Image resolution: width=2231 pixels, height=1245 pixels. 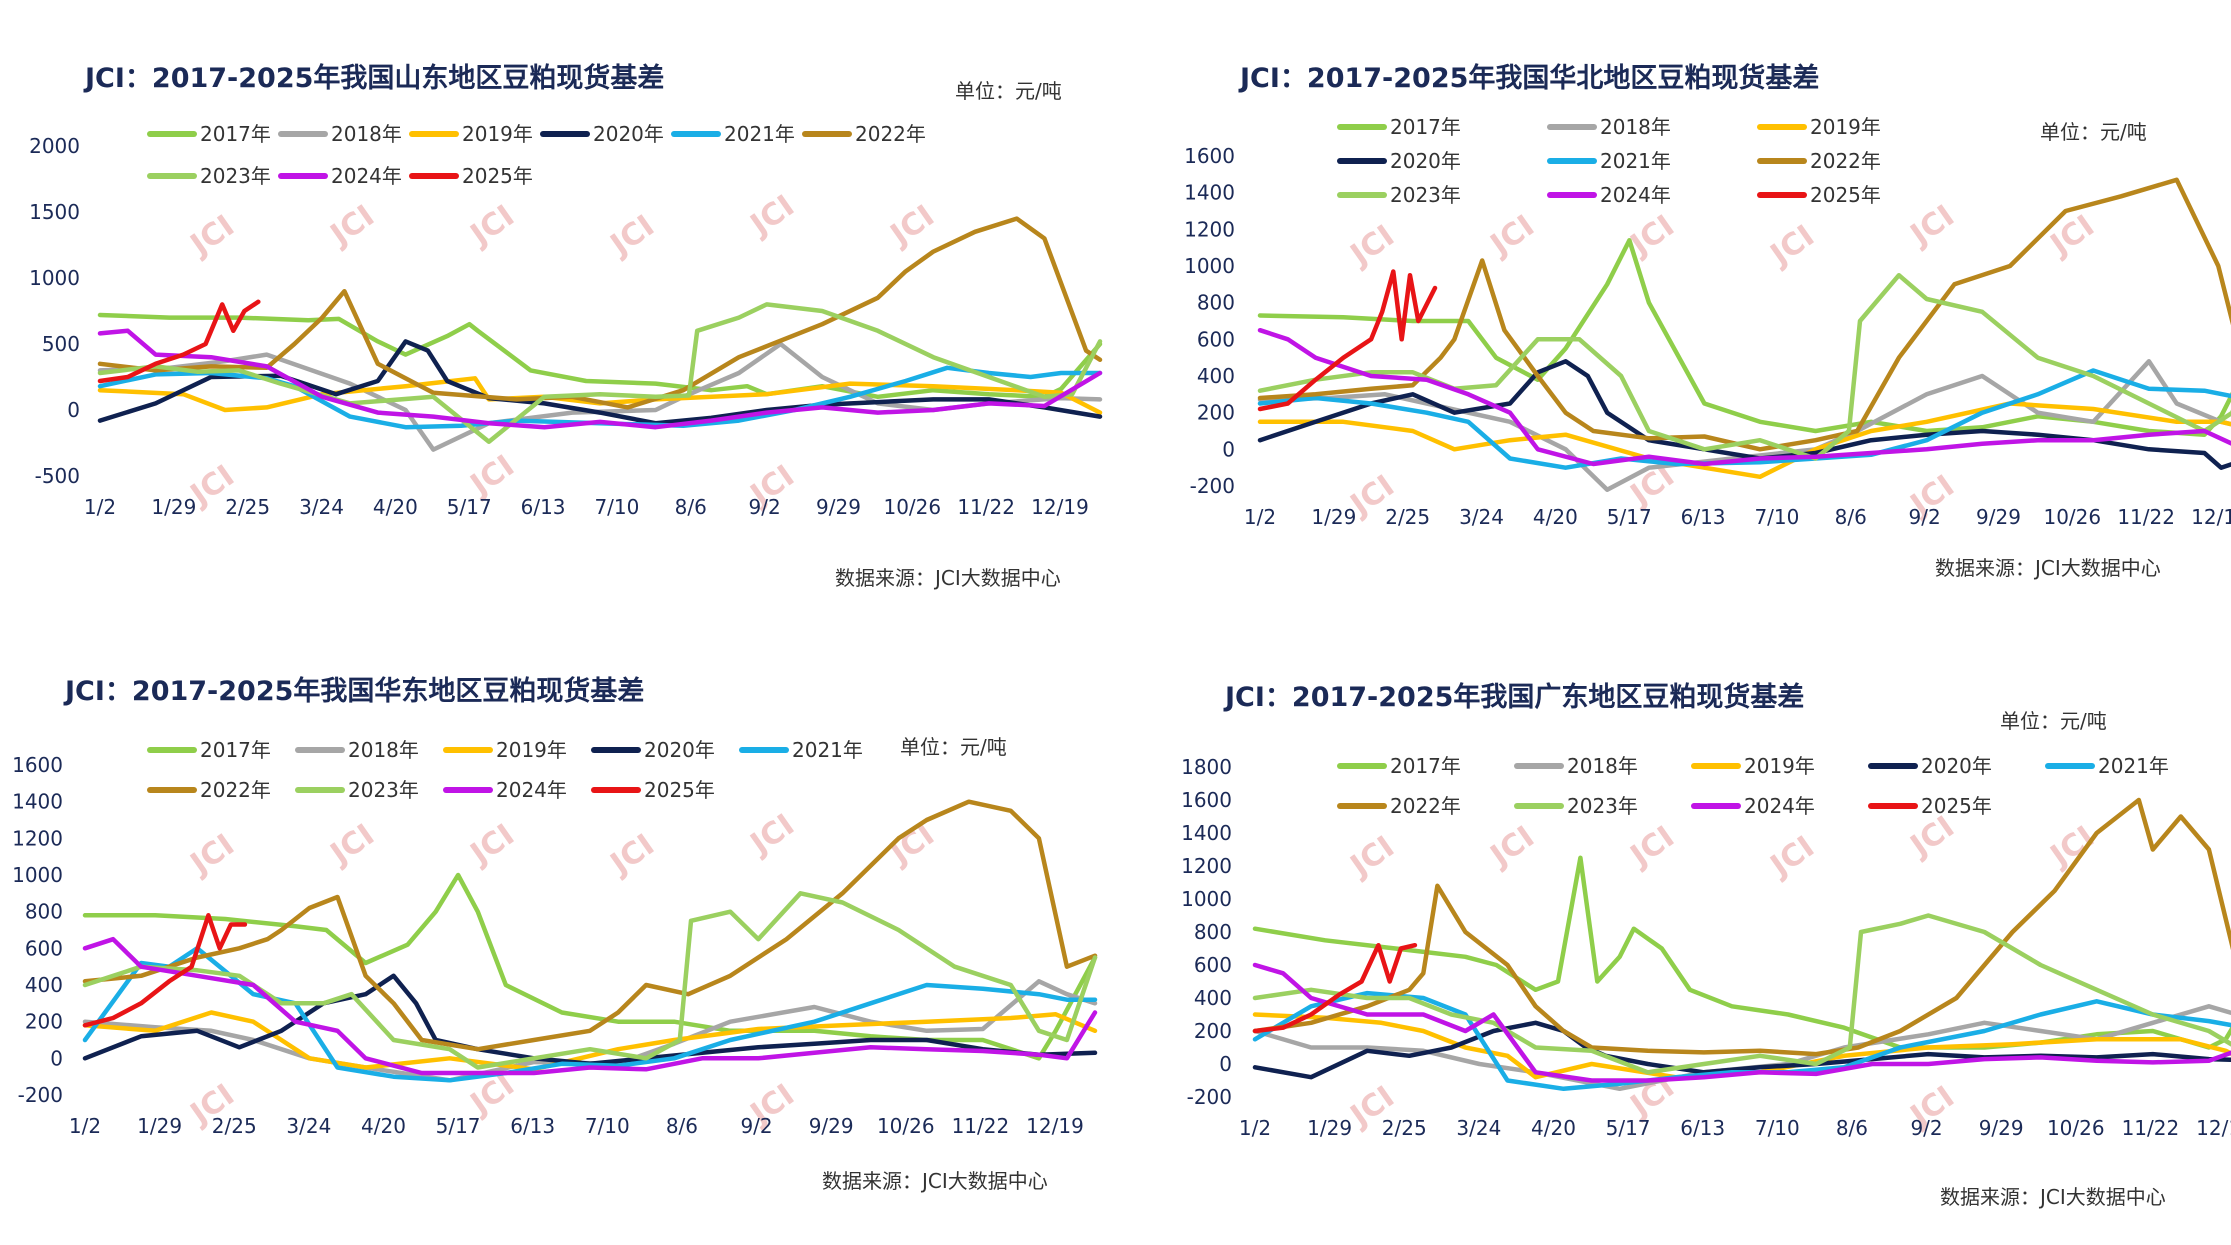 What do you see at coordinates (531, 750) in the screenshot?
I see `legend-label: 2019年` at bounding box center [531, 750].